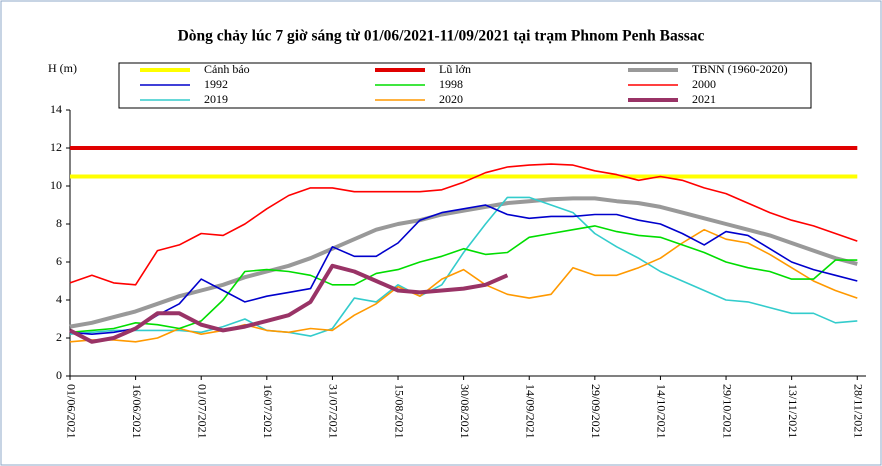  Describe the element at coordinates (530, 411) in the screenshot. I see `x-tick-label: 14/09/2021` at that location.